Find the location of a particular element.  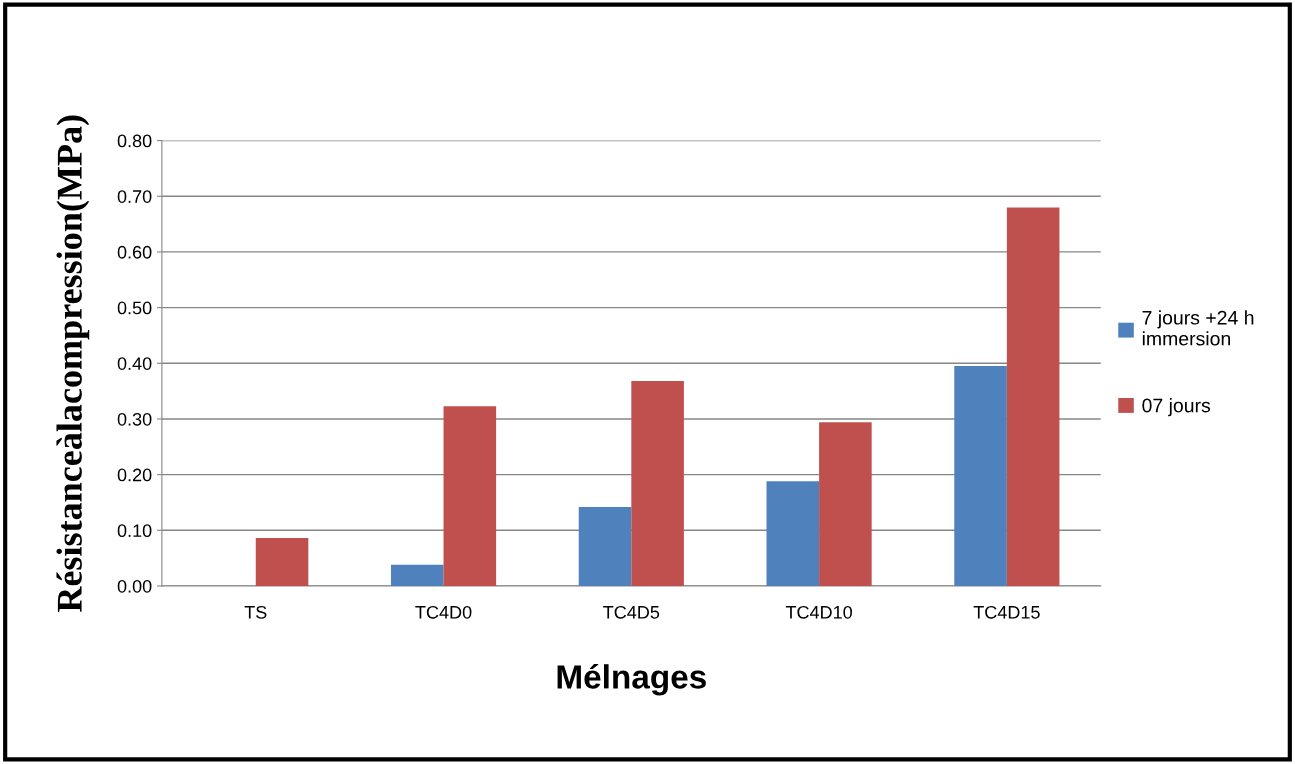

legend-label: 07 jours is located at coordinates (1176, 407).